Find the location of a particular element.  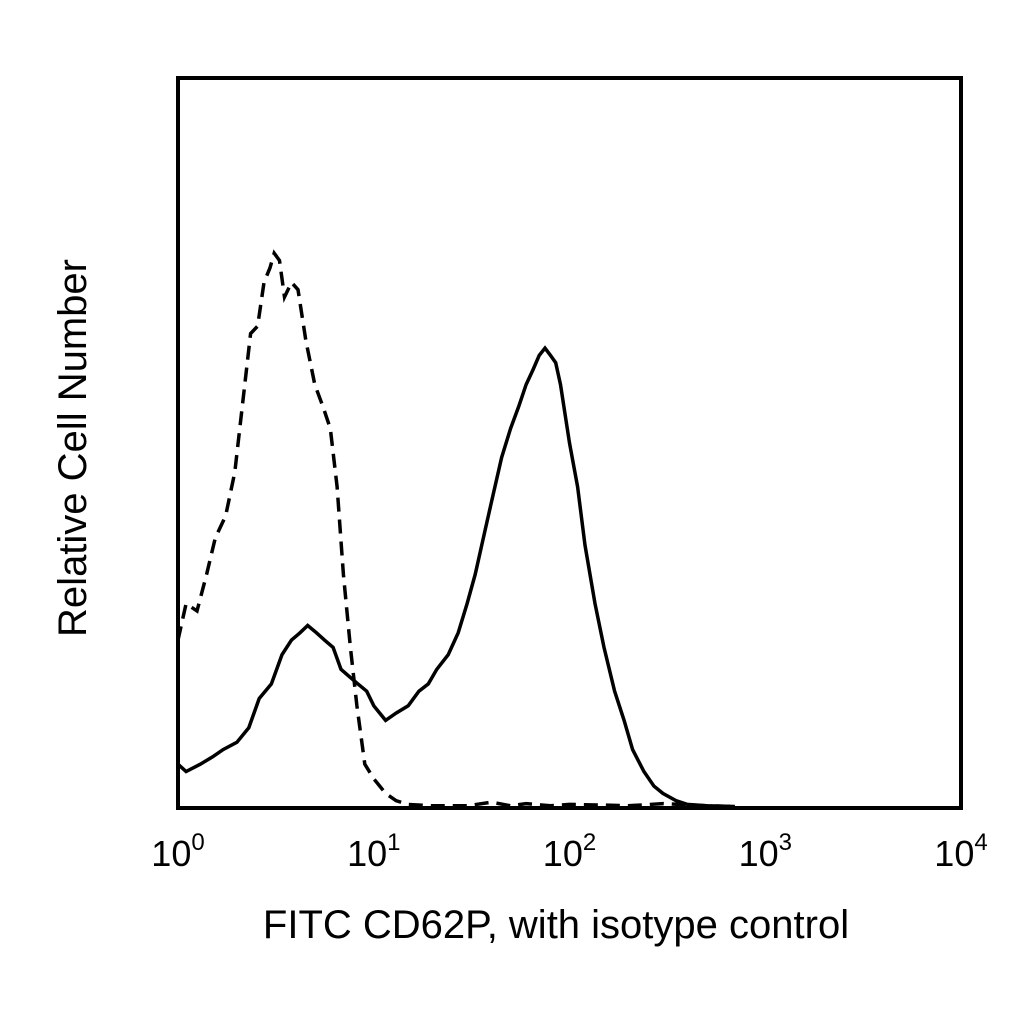

x-axis-label: FITC CD62P, with isotype control is located at coordinates (556, 925).